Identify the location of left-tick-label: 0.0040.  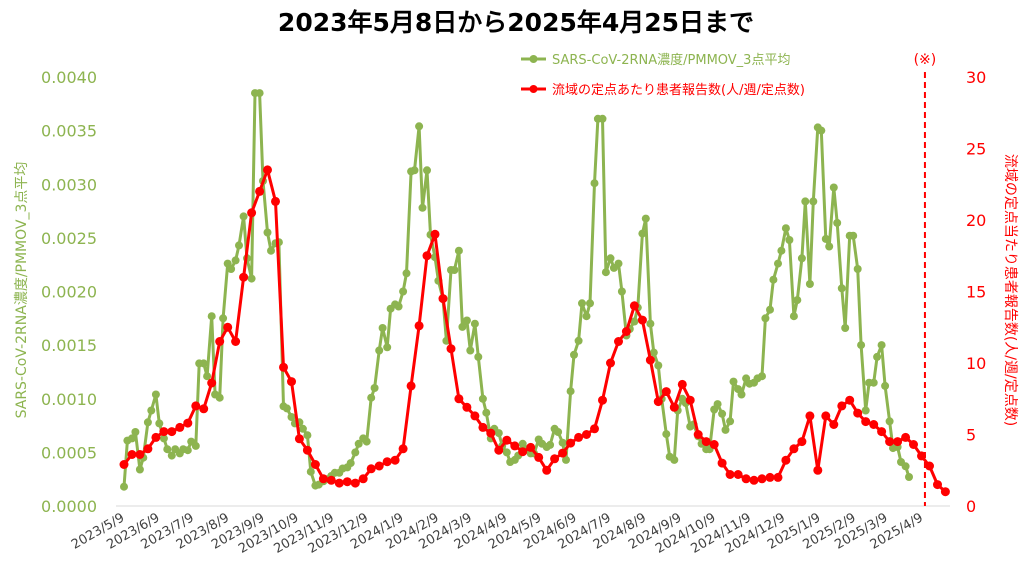
(69, 77).